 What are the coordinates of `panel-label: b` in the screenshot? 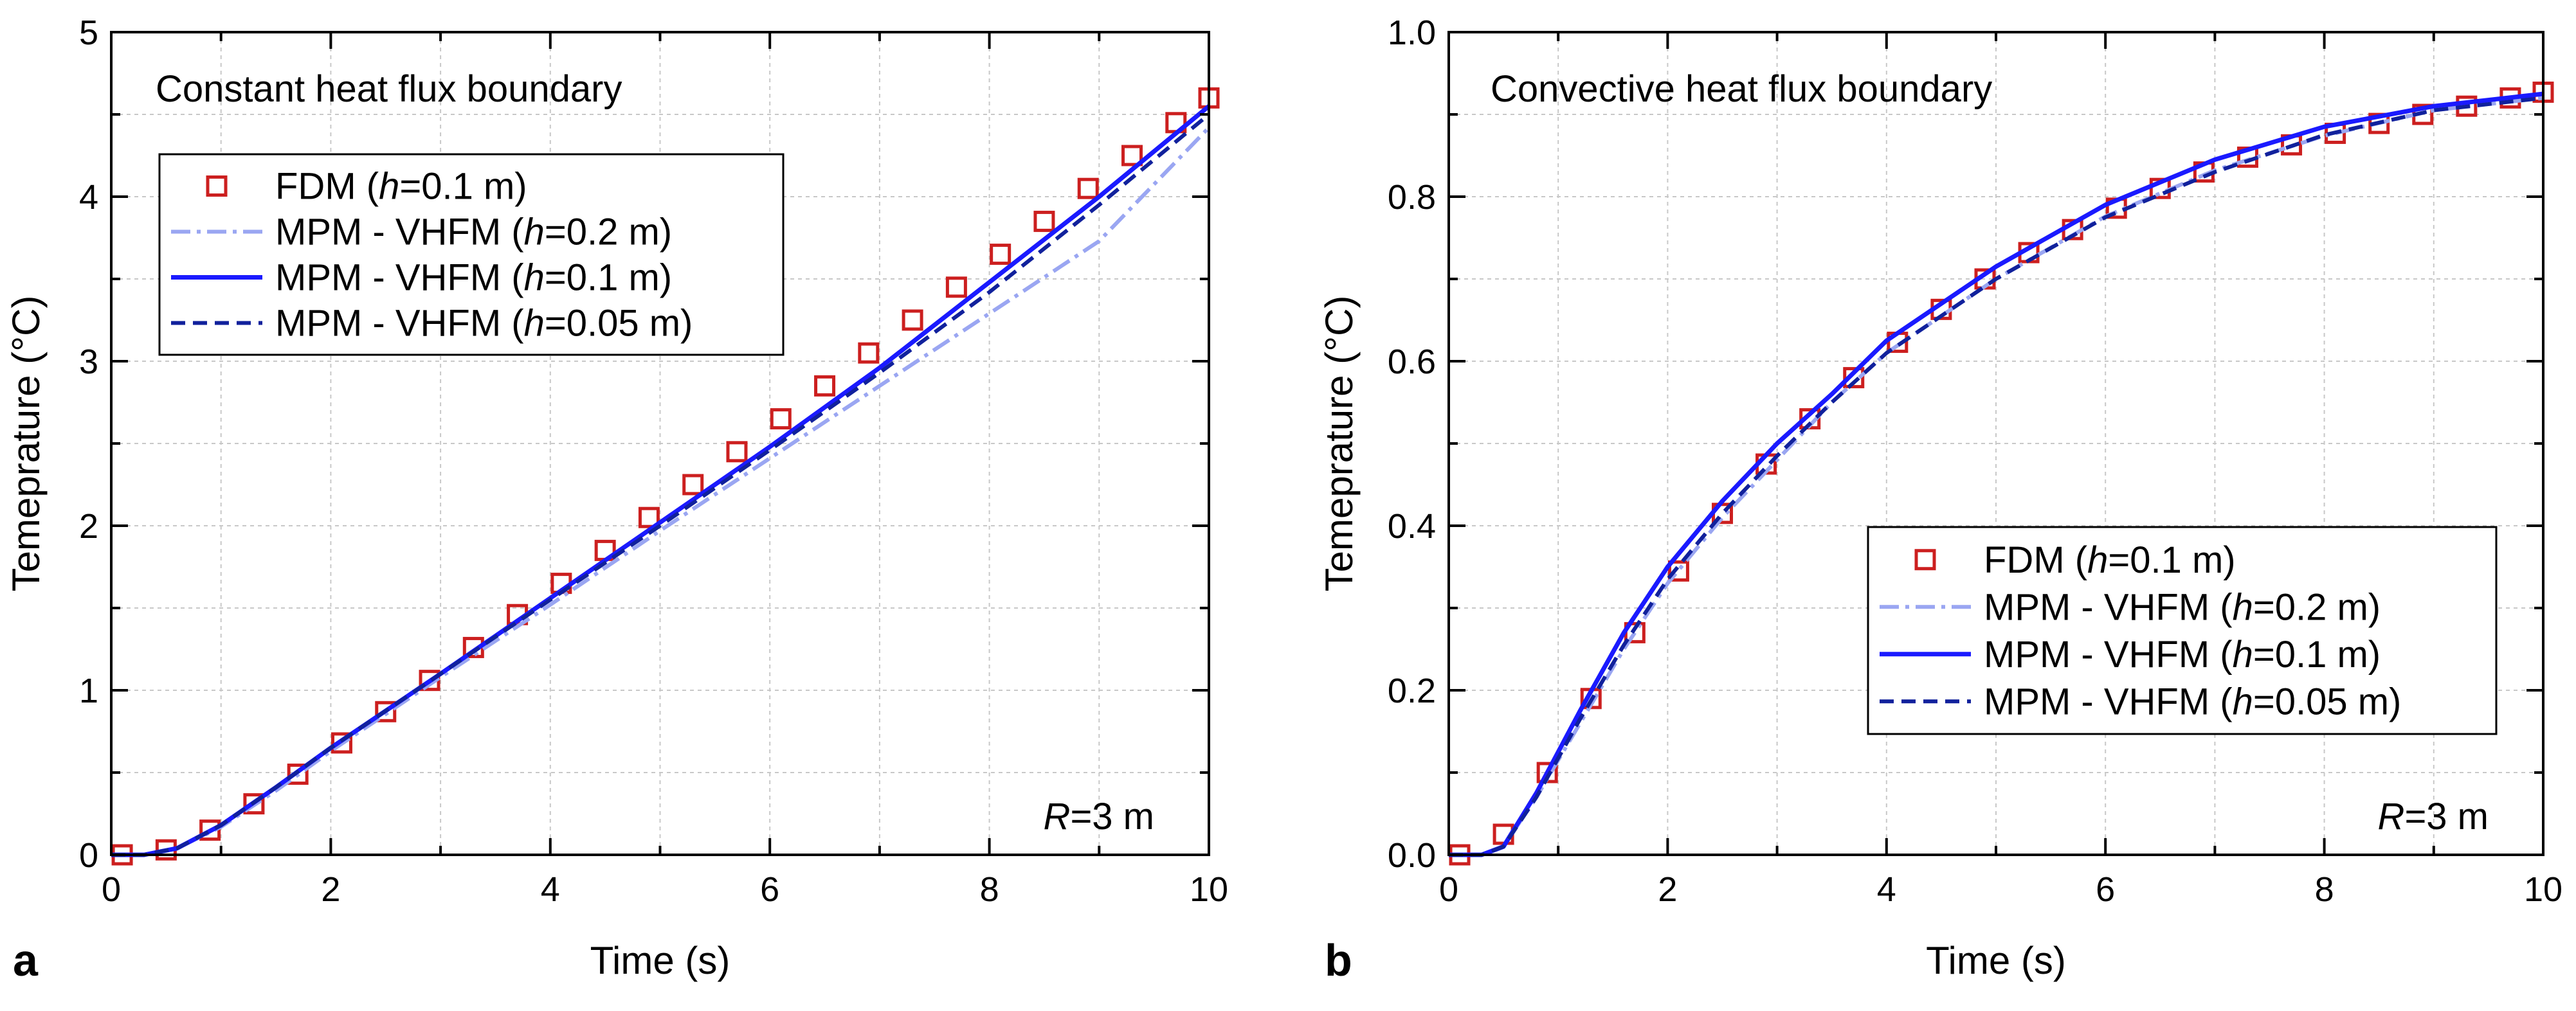 It's located at (1338, 960).